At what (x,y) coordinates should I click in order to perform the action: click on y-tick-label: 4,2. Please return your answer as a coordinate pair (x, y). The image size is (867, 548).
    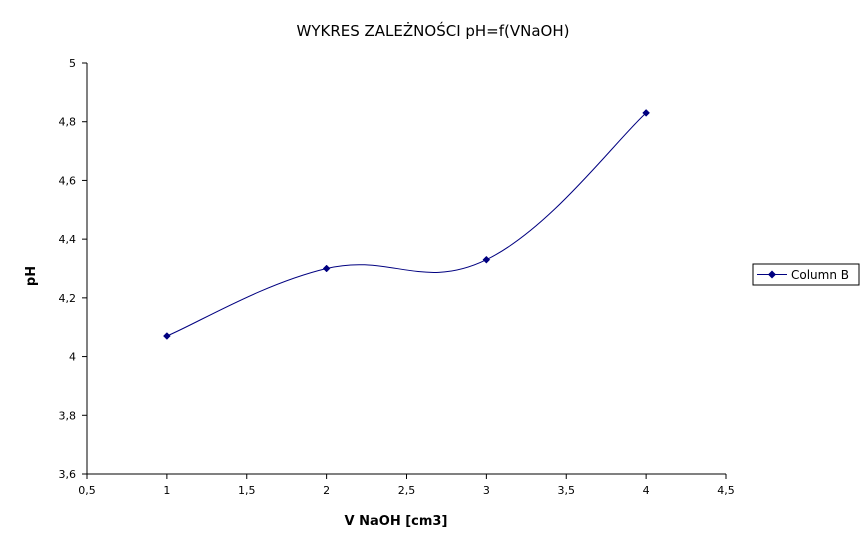
    Looking at the image, I should click on (68, 298).